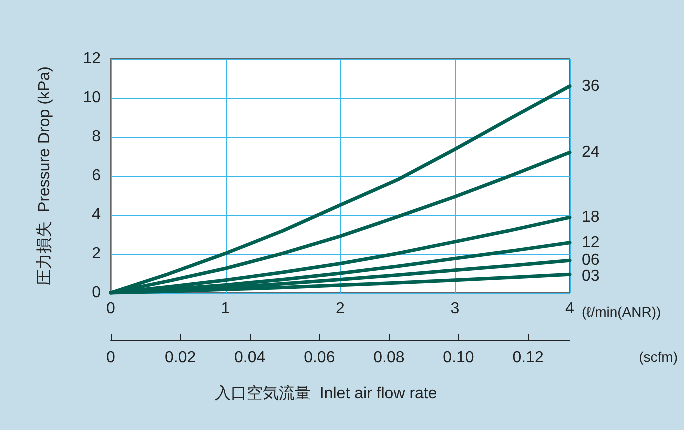 The image size is (684, 430). Describe the element at coordinates (455, 309) in the screenshot. I see `x-tick-label: 3` at that location.